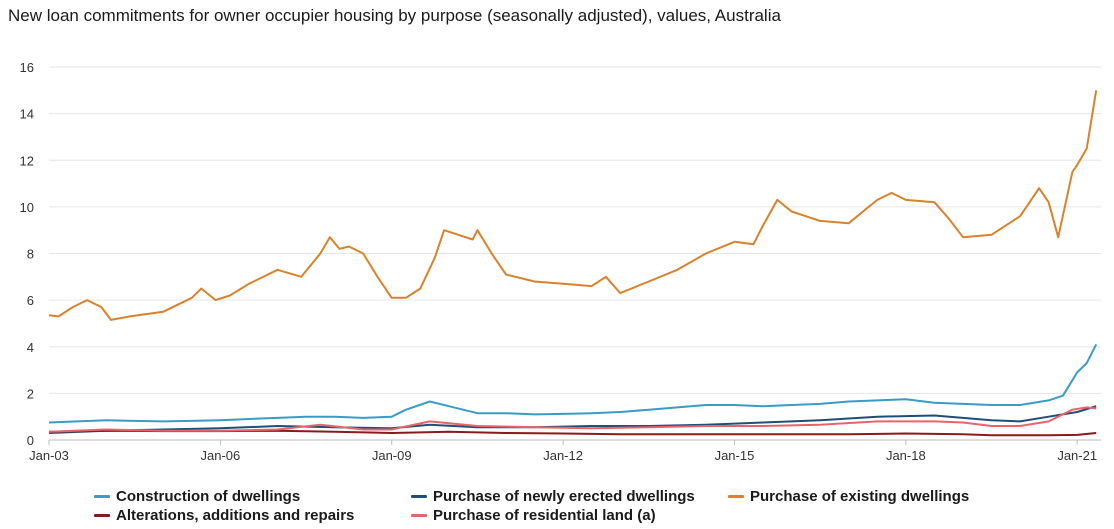 This screenshot has height=529, width=1114. I want to click on y-tick-label-4: 4, so click(30, 347).